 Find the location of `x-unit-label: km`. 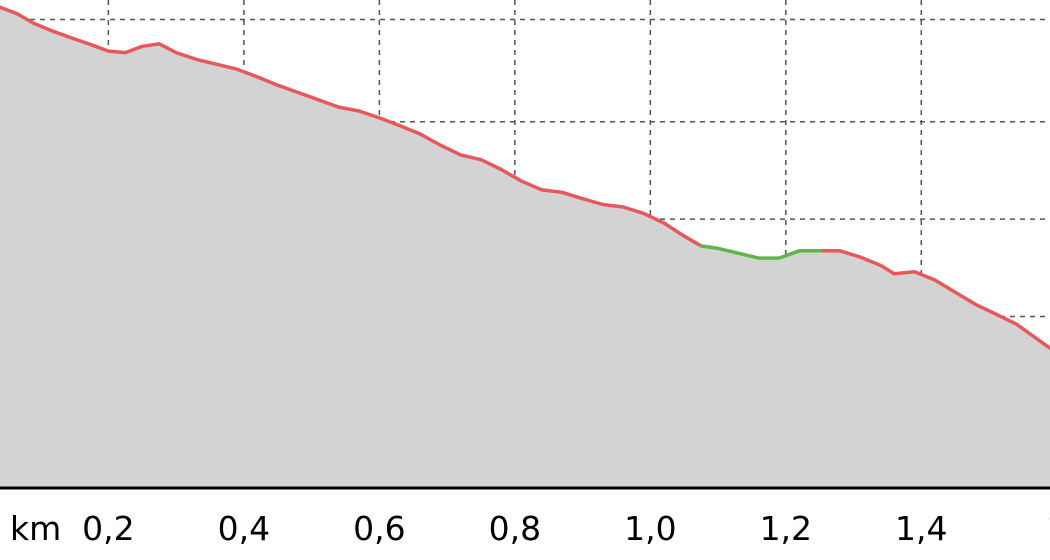

x-unit-label: km is located at coordinates (35, 528).